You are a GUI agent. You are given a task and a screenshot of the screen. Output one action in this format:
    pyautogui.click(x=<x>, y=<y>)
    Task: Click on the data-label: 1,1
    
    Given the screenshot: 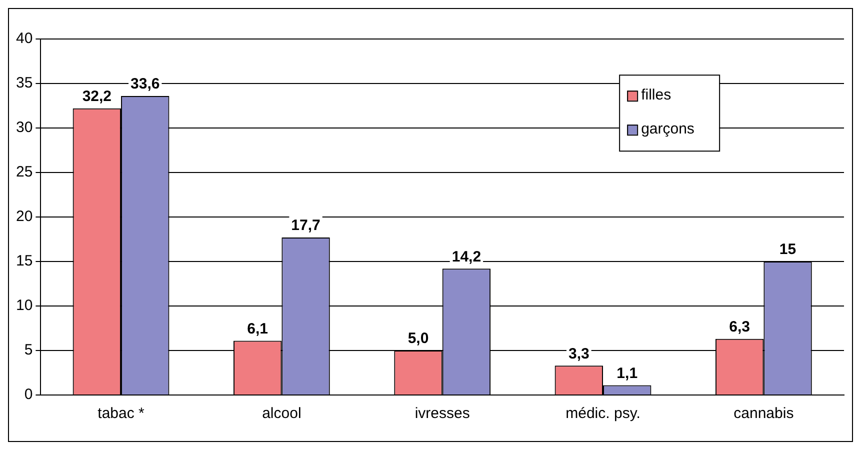 What is the action you would take?
    pyautogui.click(x=627, y=373)
    